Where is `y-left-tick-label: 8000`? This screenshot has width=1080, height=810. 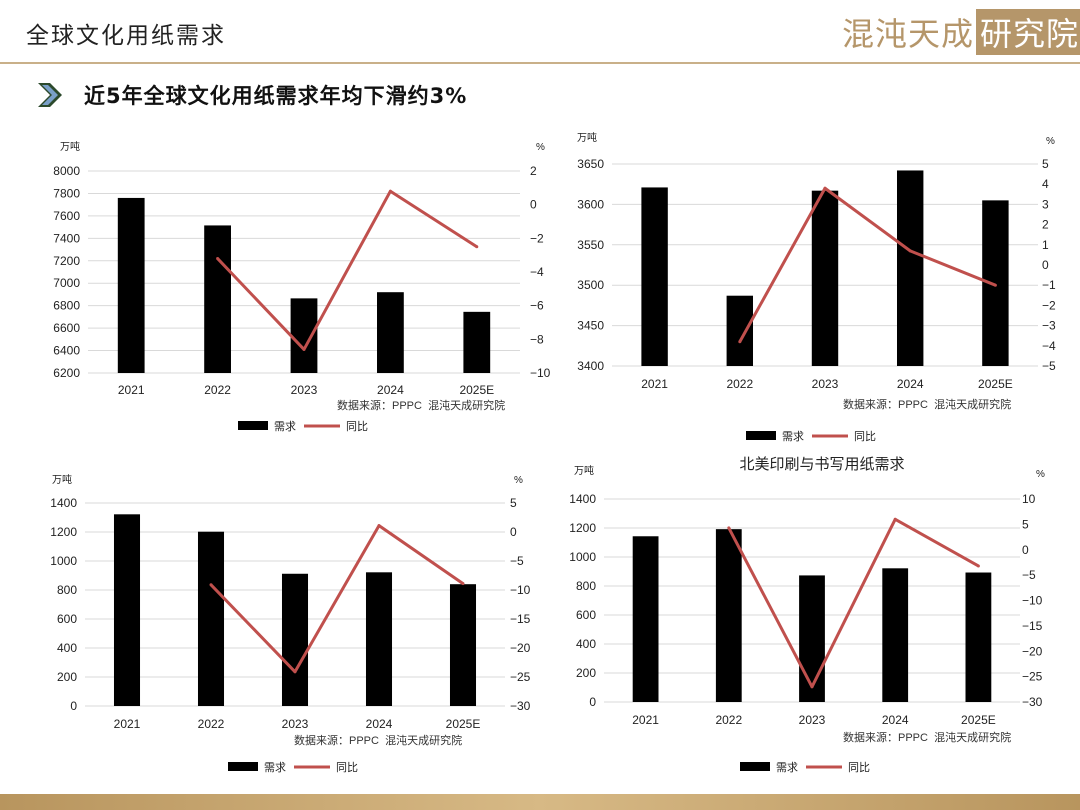 y-left-tick-label: 8000 is located at coordinates (66, 171).